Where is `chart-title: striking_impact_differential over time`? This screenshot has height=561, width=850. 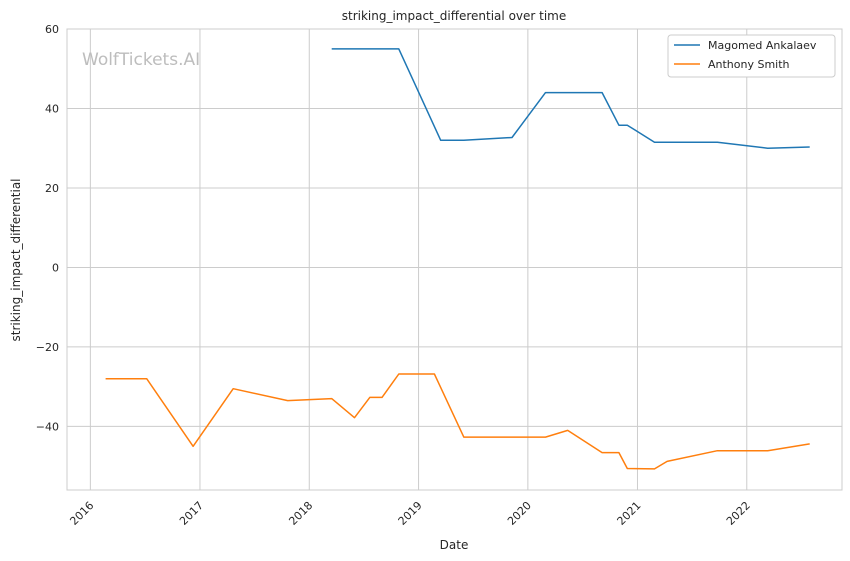 chart-title: striking_impact_differential over time is located at coordinates (454, 16).